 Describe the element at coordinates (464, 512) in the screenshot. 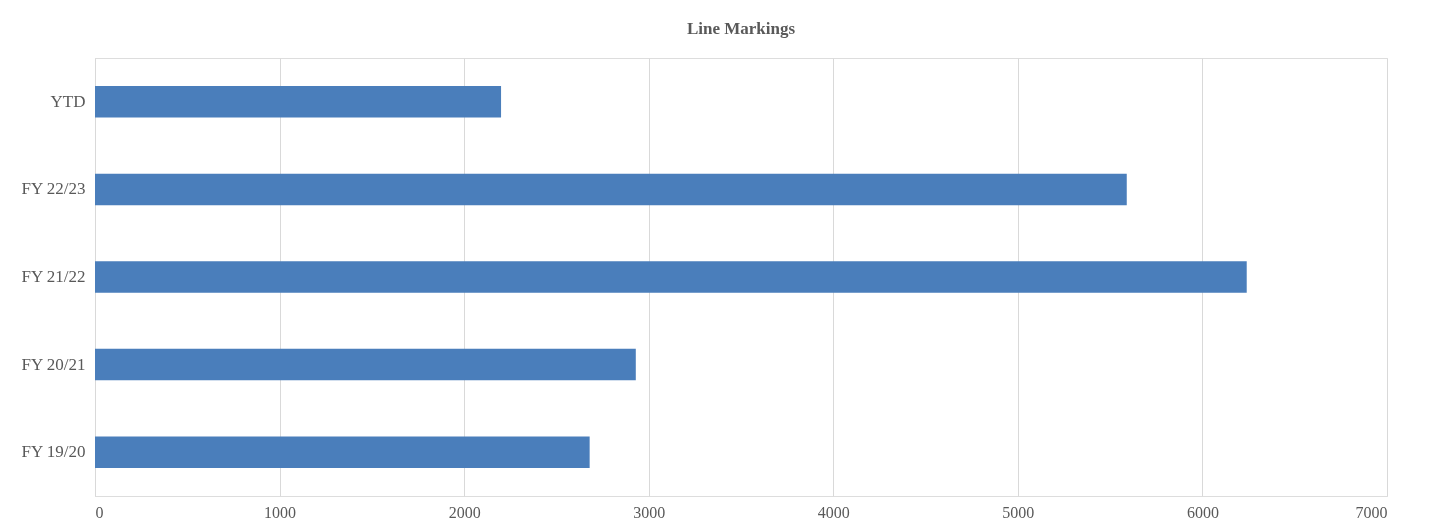

I see `x-tick-label: 2000` at that location.